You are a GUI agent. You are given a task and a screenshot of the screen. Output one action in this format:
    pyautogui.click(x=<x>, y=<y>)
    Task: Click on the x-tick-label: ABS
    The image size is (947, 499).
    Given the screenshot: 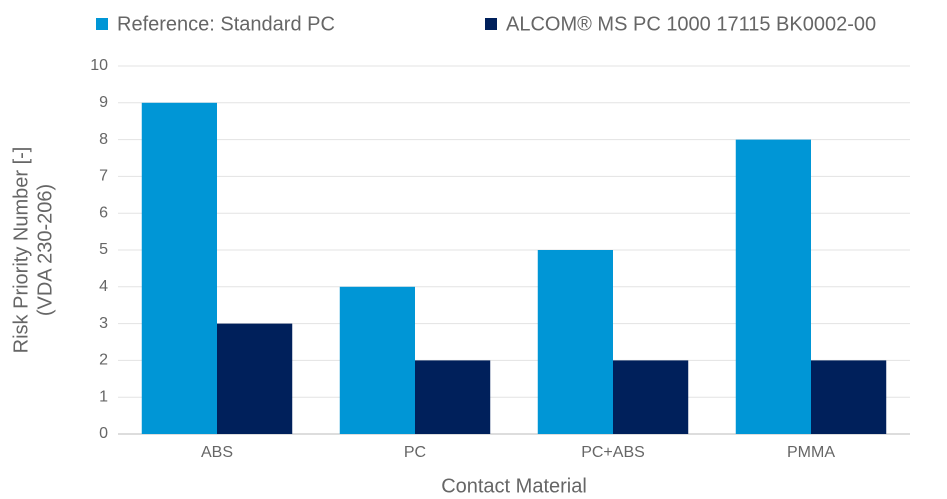 What is the action you would take?
    pyautogui.click(x=217, y=452)
    